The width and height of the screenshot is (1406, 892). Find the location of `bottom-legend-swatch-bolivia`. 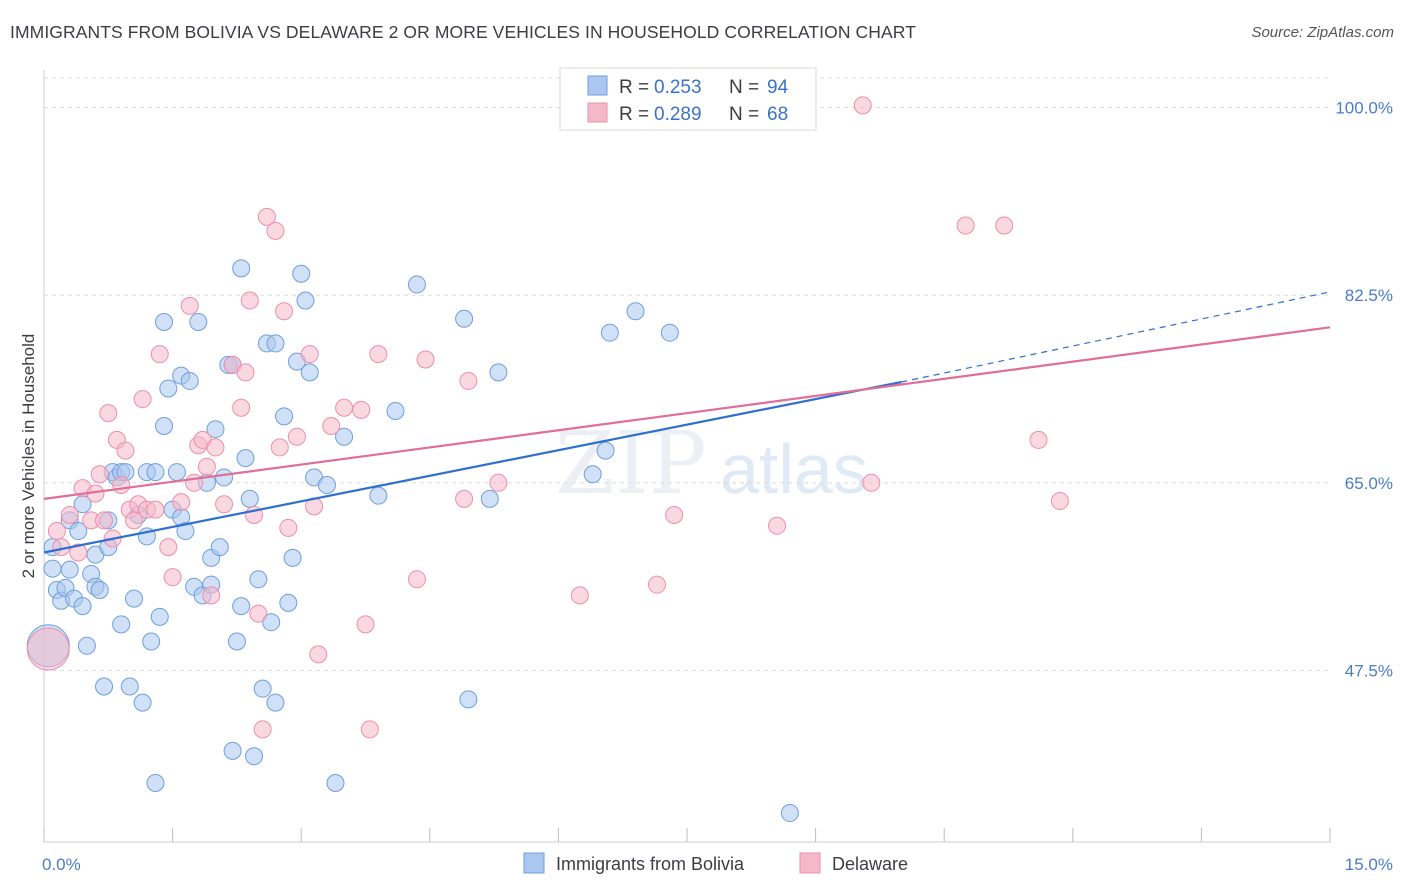

bottom-legend-swatch-bolivia is located at coordinates (534, 863).